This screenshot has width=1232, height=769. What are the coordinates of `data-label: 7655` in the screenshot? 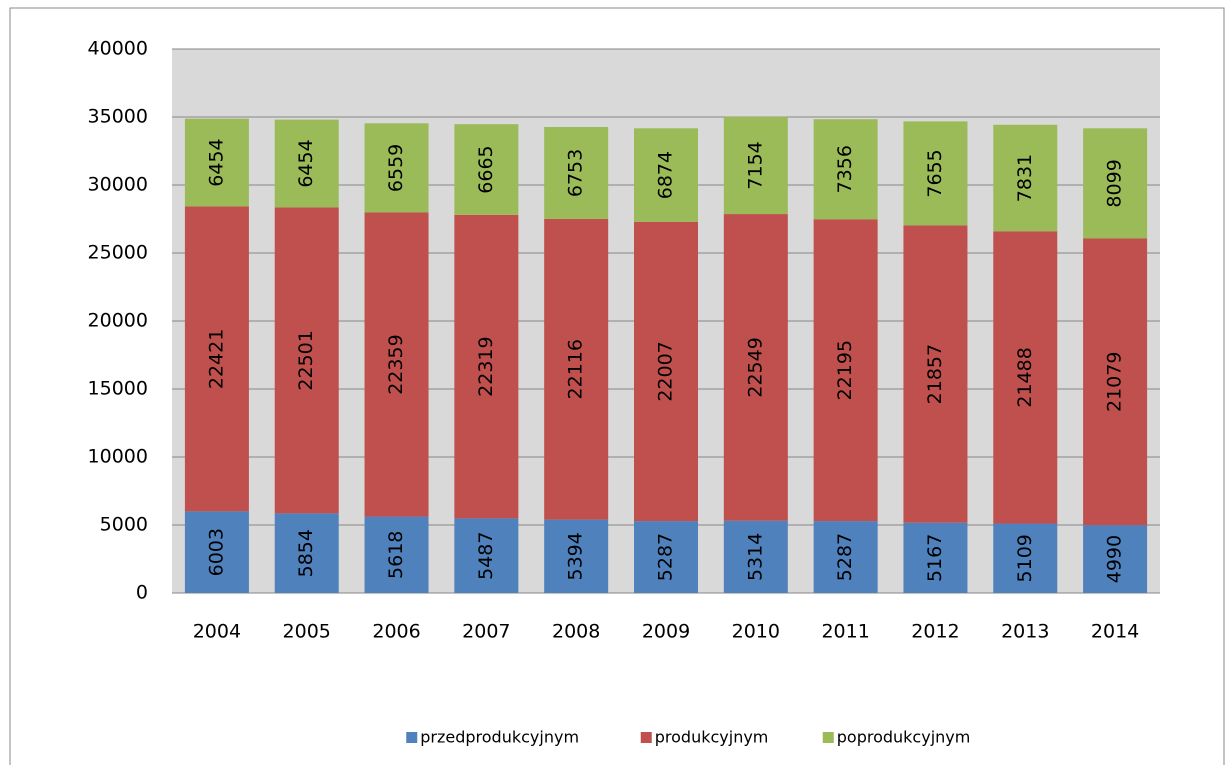 It's located at (935, 173).